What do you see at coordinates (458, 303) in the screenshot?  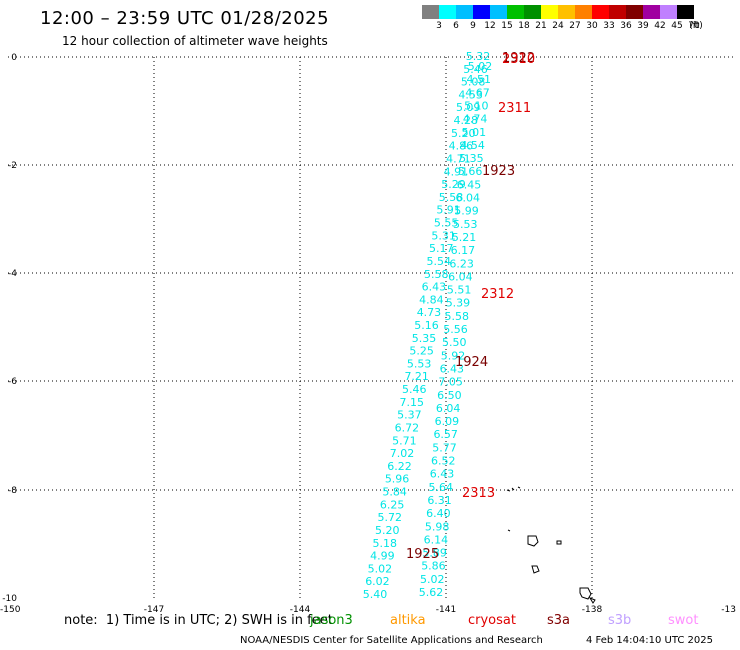 I see `track-b-value: 5.39` at bounding box center [458, 303].